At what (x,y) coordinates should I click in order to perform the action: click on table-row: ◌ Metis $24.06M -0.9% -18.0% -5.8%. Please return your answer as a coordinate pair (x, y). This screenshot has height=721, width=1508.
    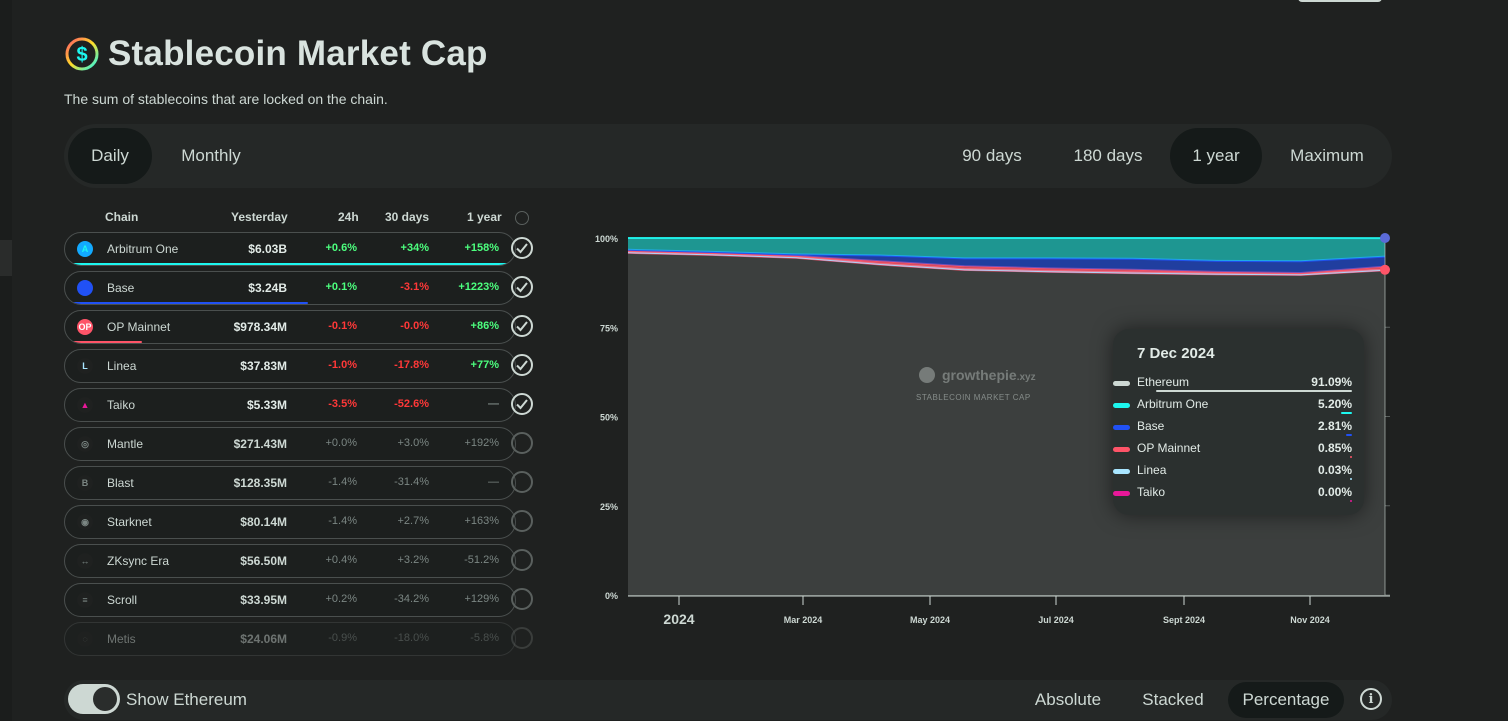
    Looking at the image, I should click on (290, 639).